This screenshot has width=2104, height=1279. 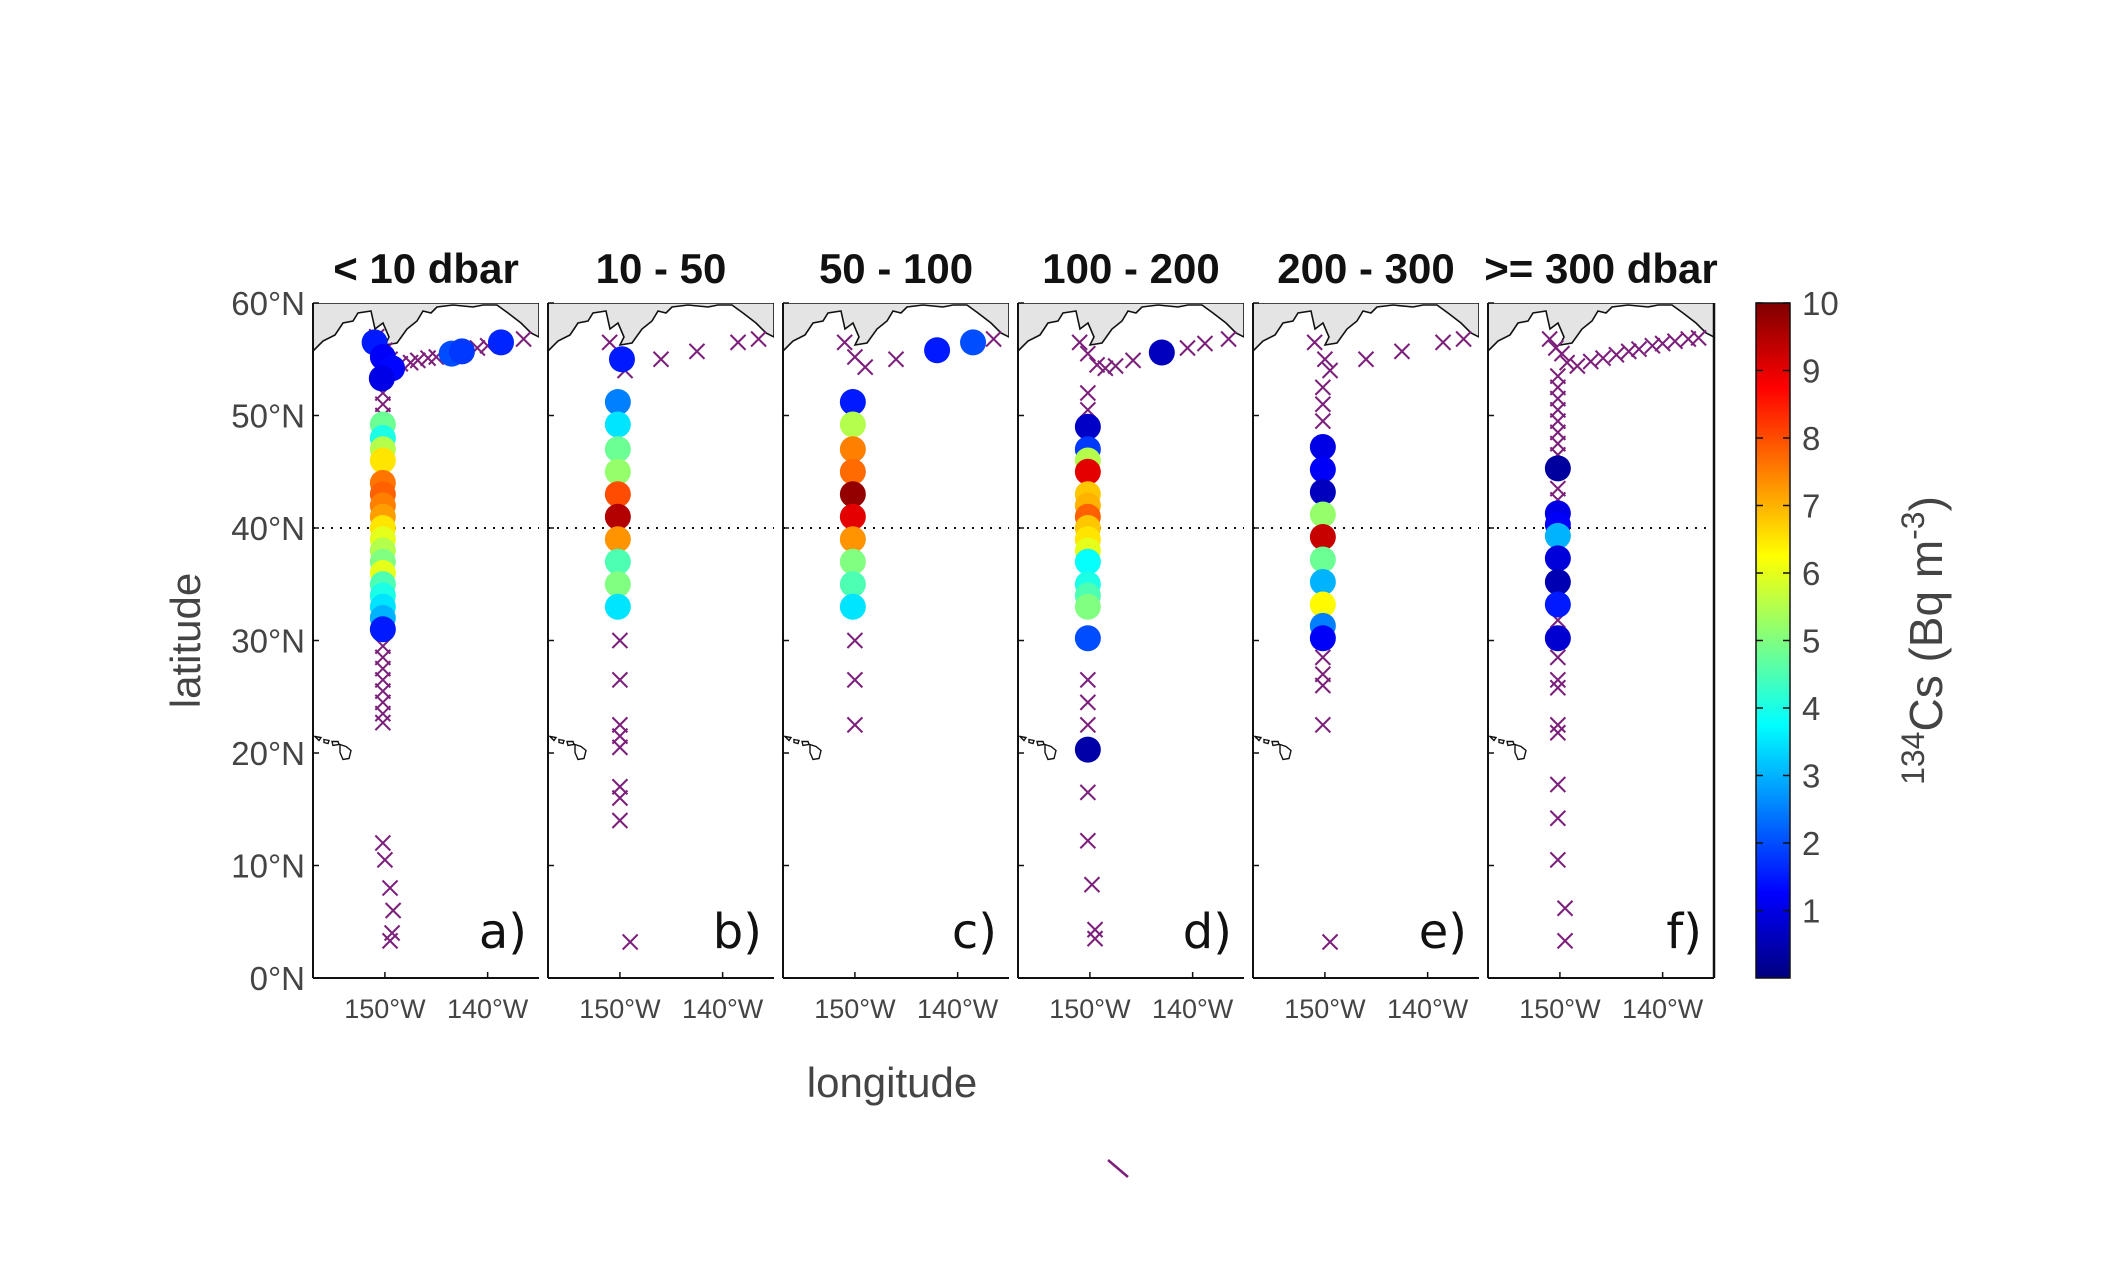 What do you see at coordinates (1926, 636) in the screenshot?
I see `colorbar-label-base: Cs (Bq m` at bounding box center [1926, 636].